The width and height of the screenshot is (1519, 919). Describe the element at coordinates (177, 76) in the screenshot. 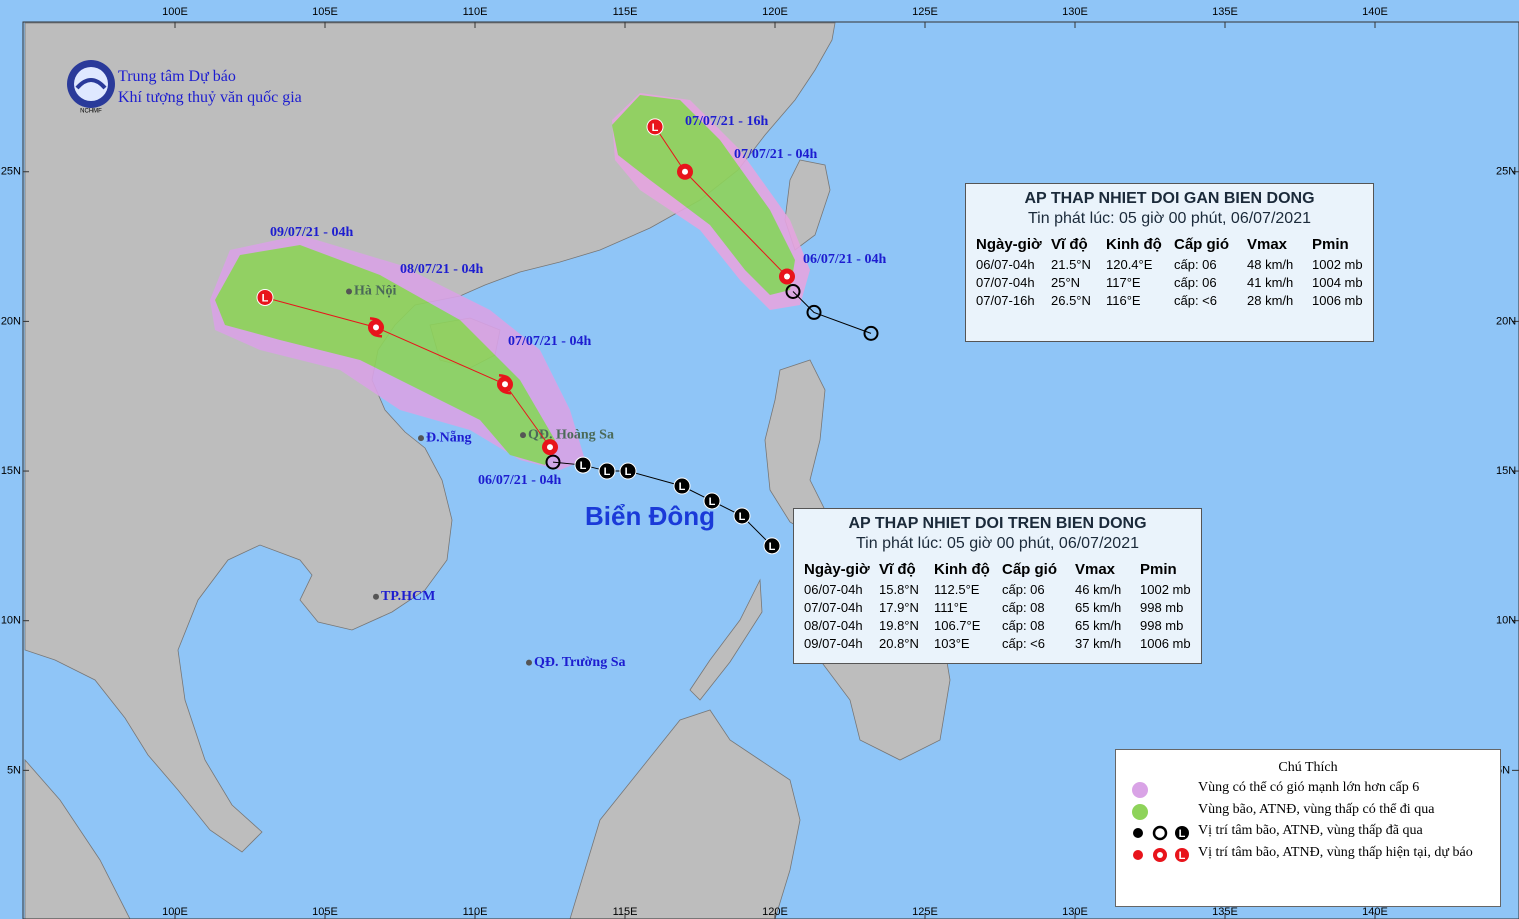

I see `agency-line: Trung tâm Dự báo` at that location.